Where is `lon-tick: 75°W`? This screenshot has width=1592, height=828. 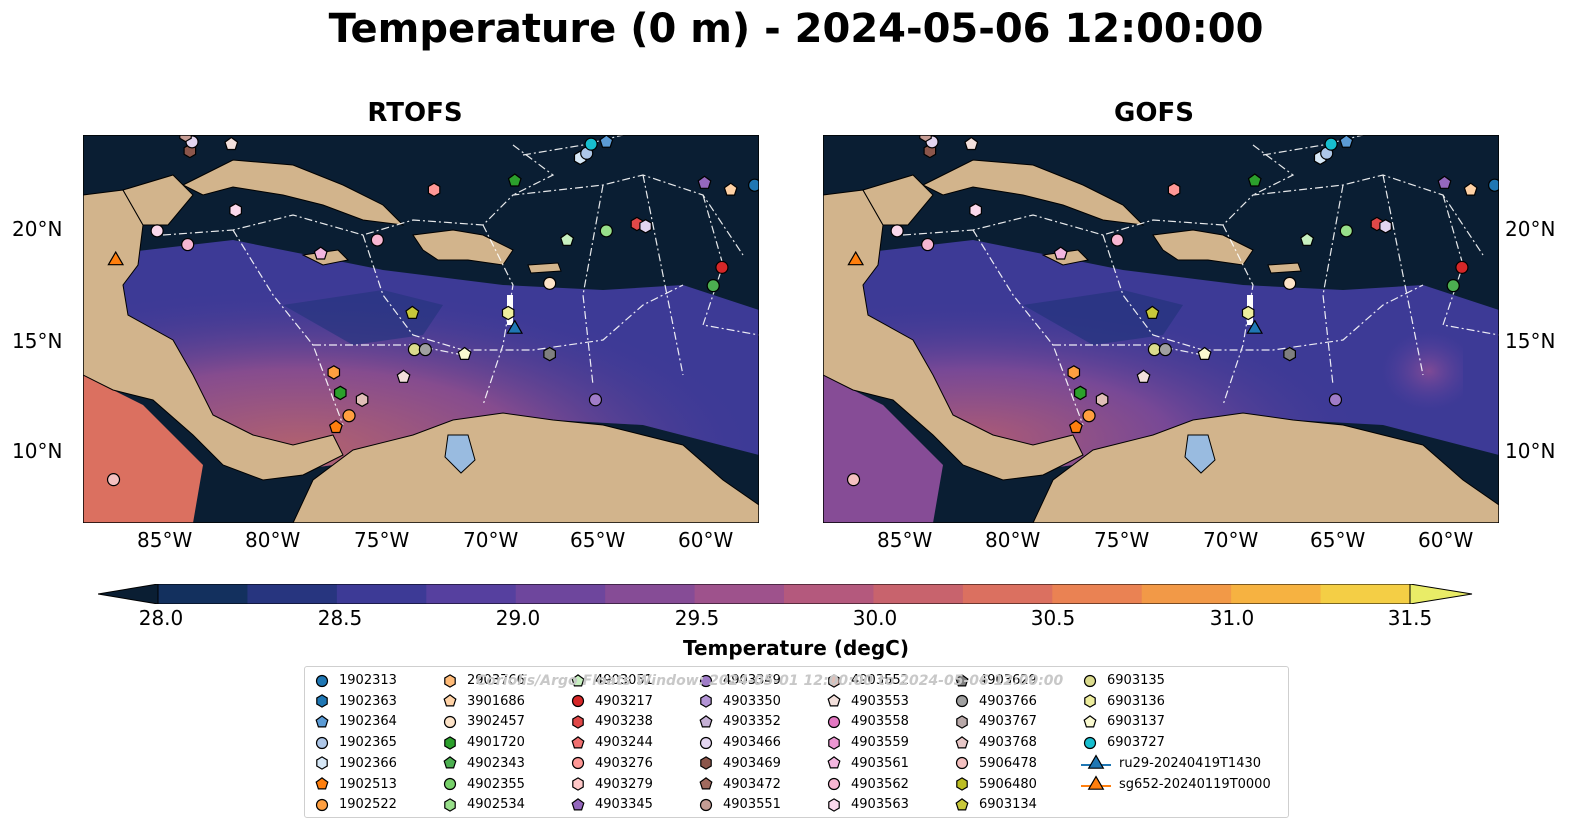
lon-tick: 75°W is located at coordinates (1122, 540).